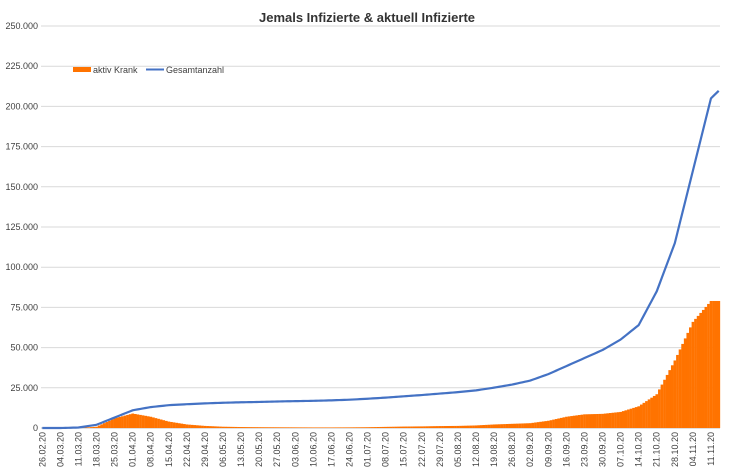  Describe the element at coordinates (21, 147) in the screenshot. I see `y-tick-label: 175.000` at that location.